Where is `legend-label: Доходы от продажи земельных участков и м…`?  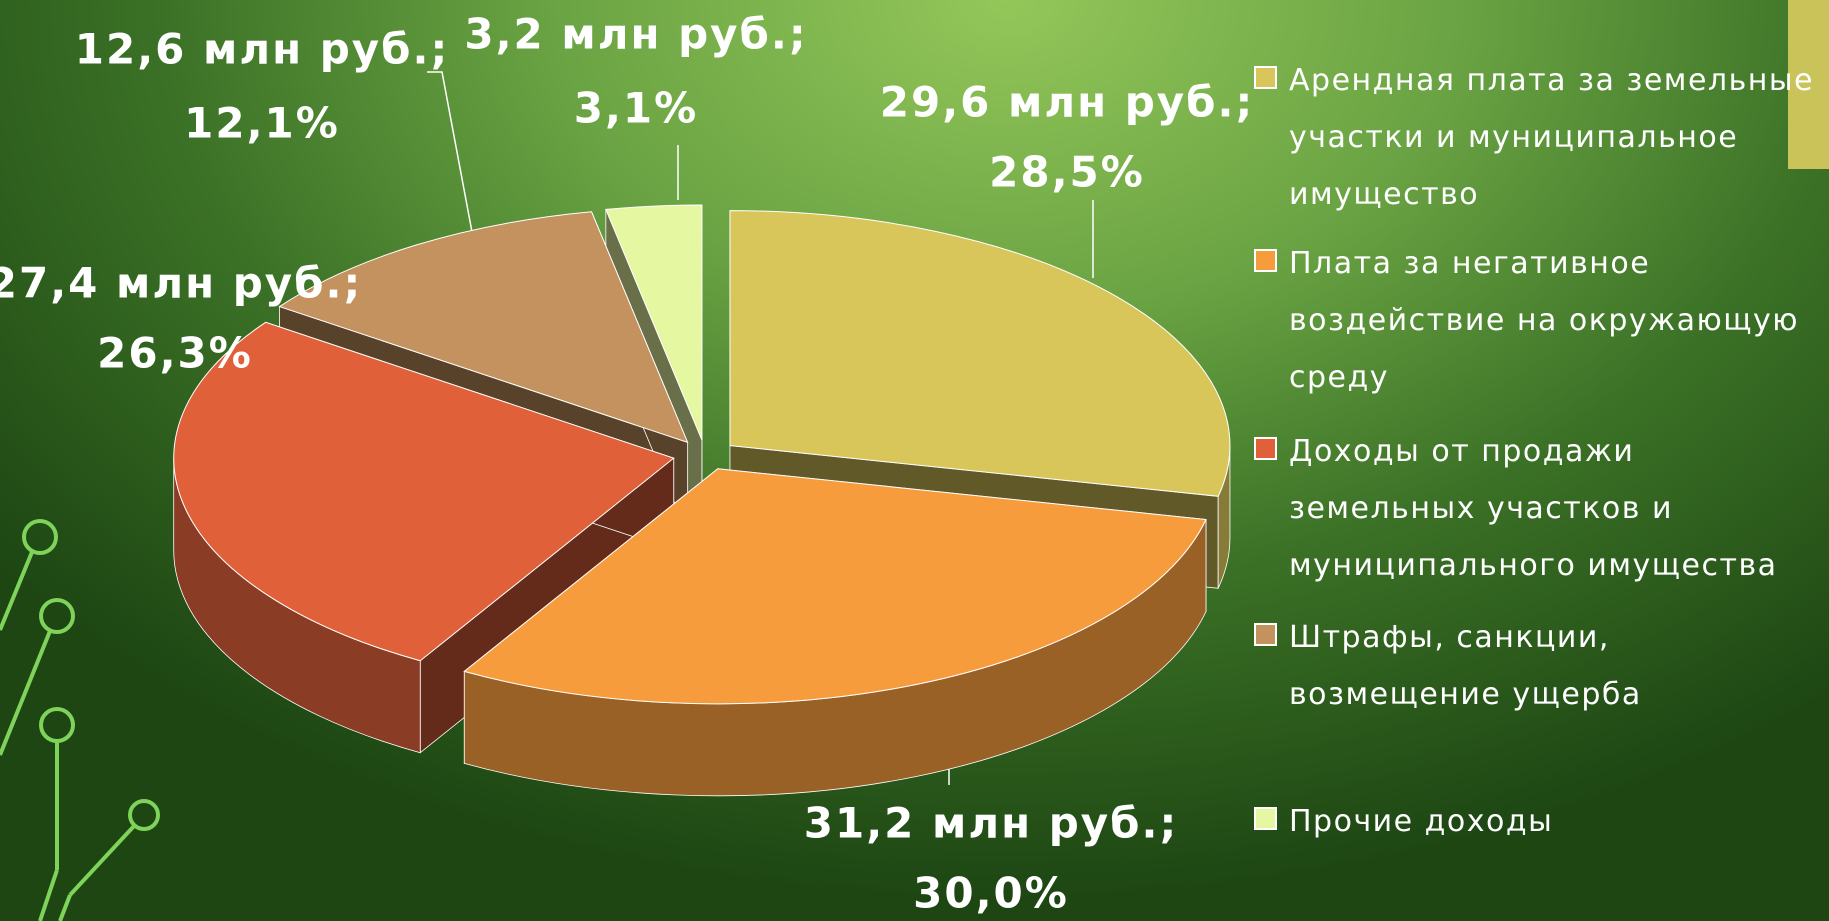
legend-label: Доходы от продажи земельных участков и м… is located at coordinates (1533, 508).